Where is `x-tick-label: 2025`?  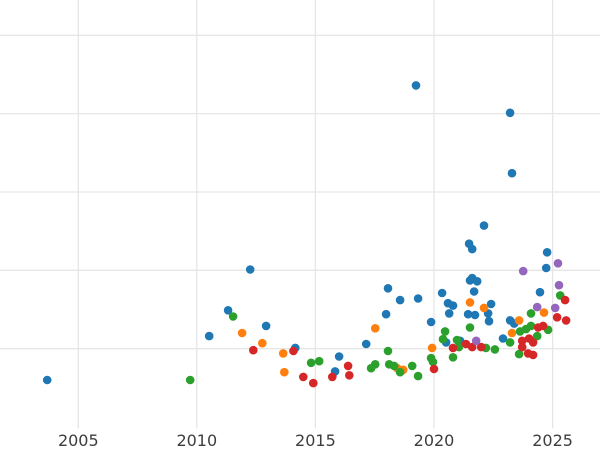 x-tick-label: 2025 is located at coordinates (552, 440).